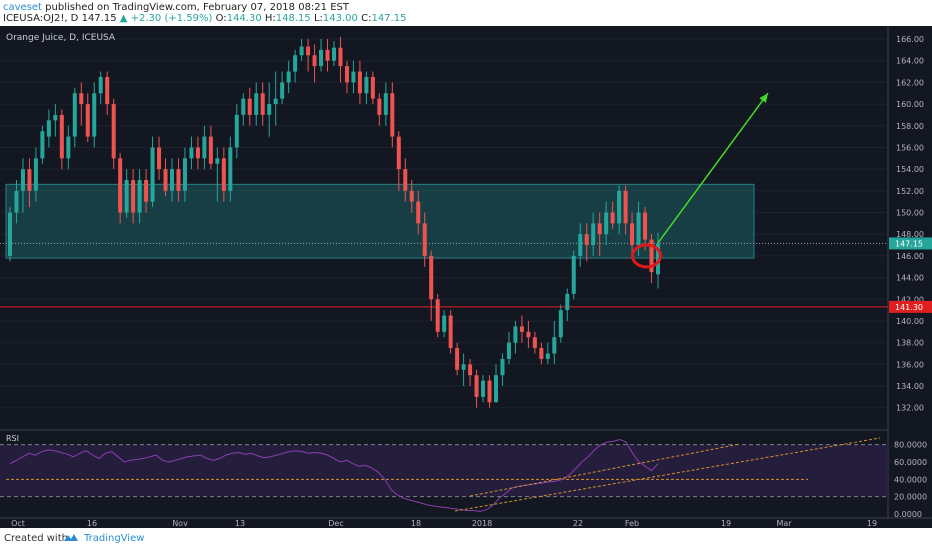  Describe the element at coordinates (61, 38) in the screenshot. I see `chart-title: Orange Juice, D, ICEUSA` at that location.